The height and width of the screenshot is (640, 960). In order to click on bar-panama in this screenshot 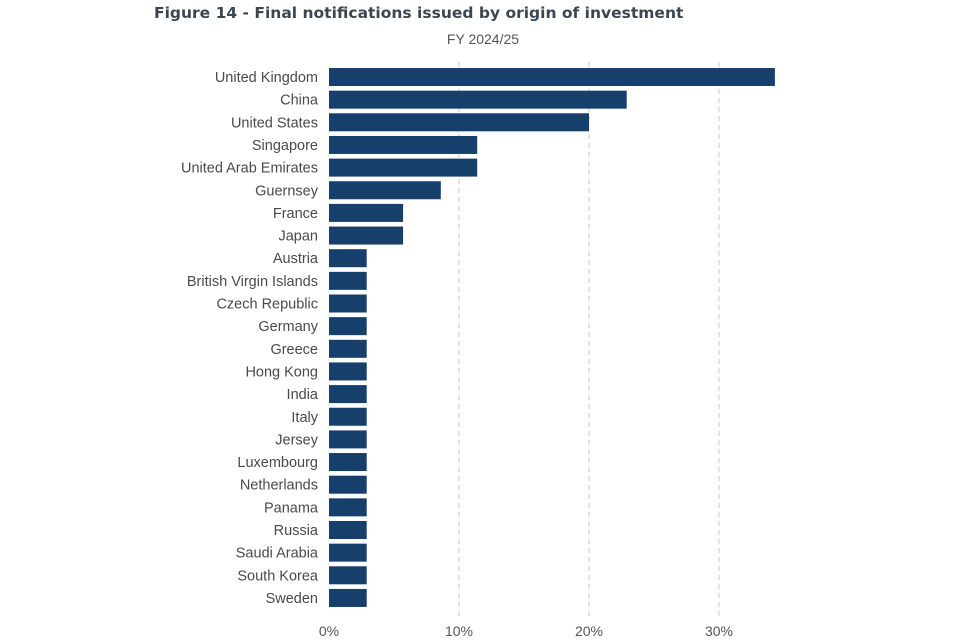, I will do `click(348, 507)`.